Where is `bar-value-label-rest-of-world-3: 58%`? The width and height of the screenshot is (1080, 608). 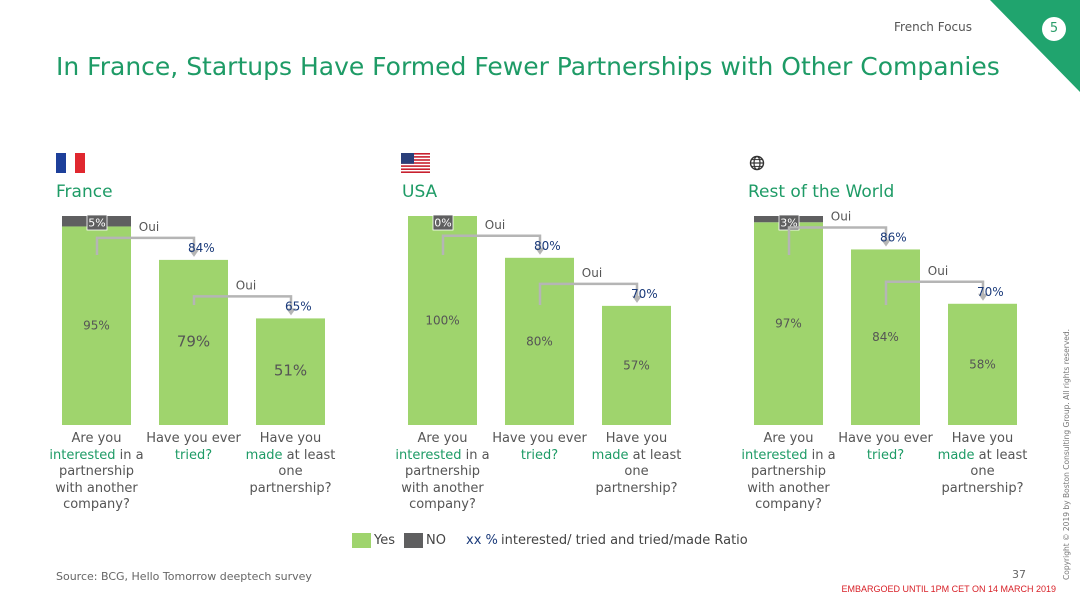
bar-value-label-rest-of-world-3: 58% is located at coordinates (982, 364).